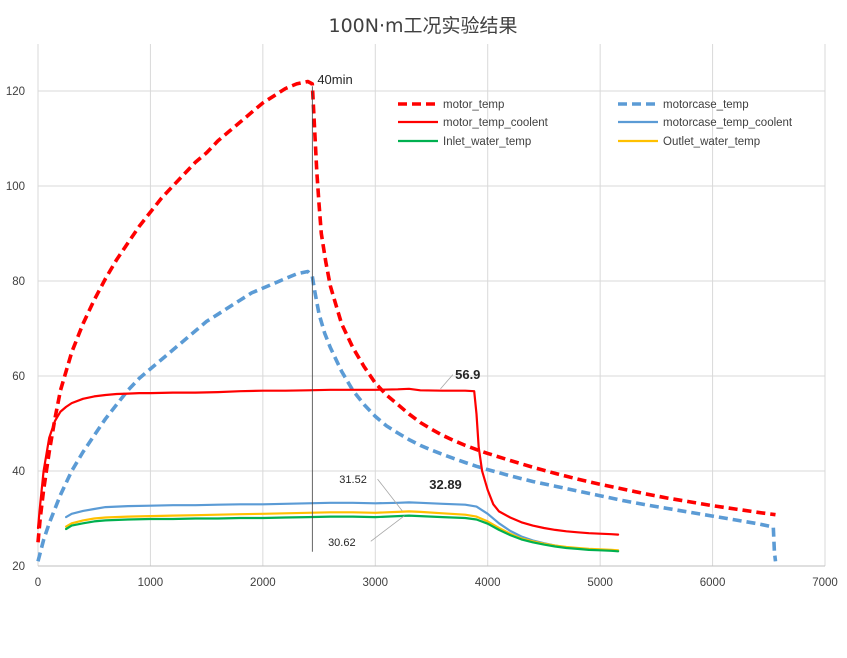  What do you see at coordinates (711, 142) in the screenshot?
I see `legend-label-outlet-water-temp: Outlet_water_temp` at bounding box center [711, 142].